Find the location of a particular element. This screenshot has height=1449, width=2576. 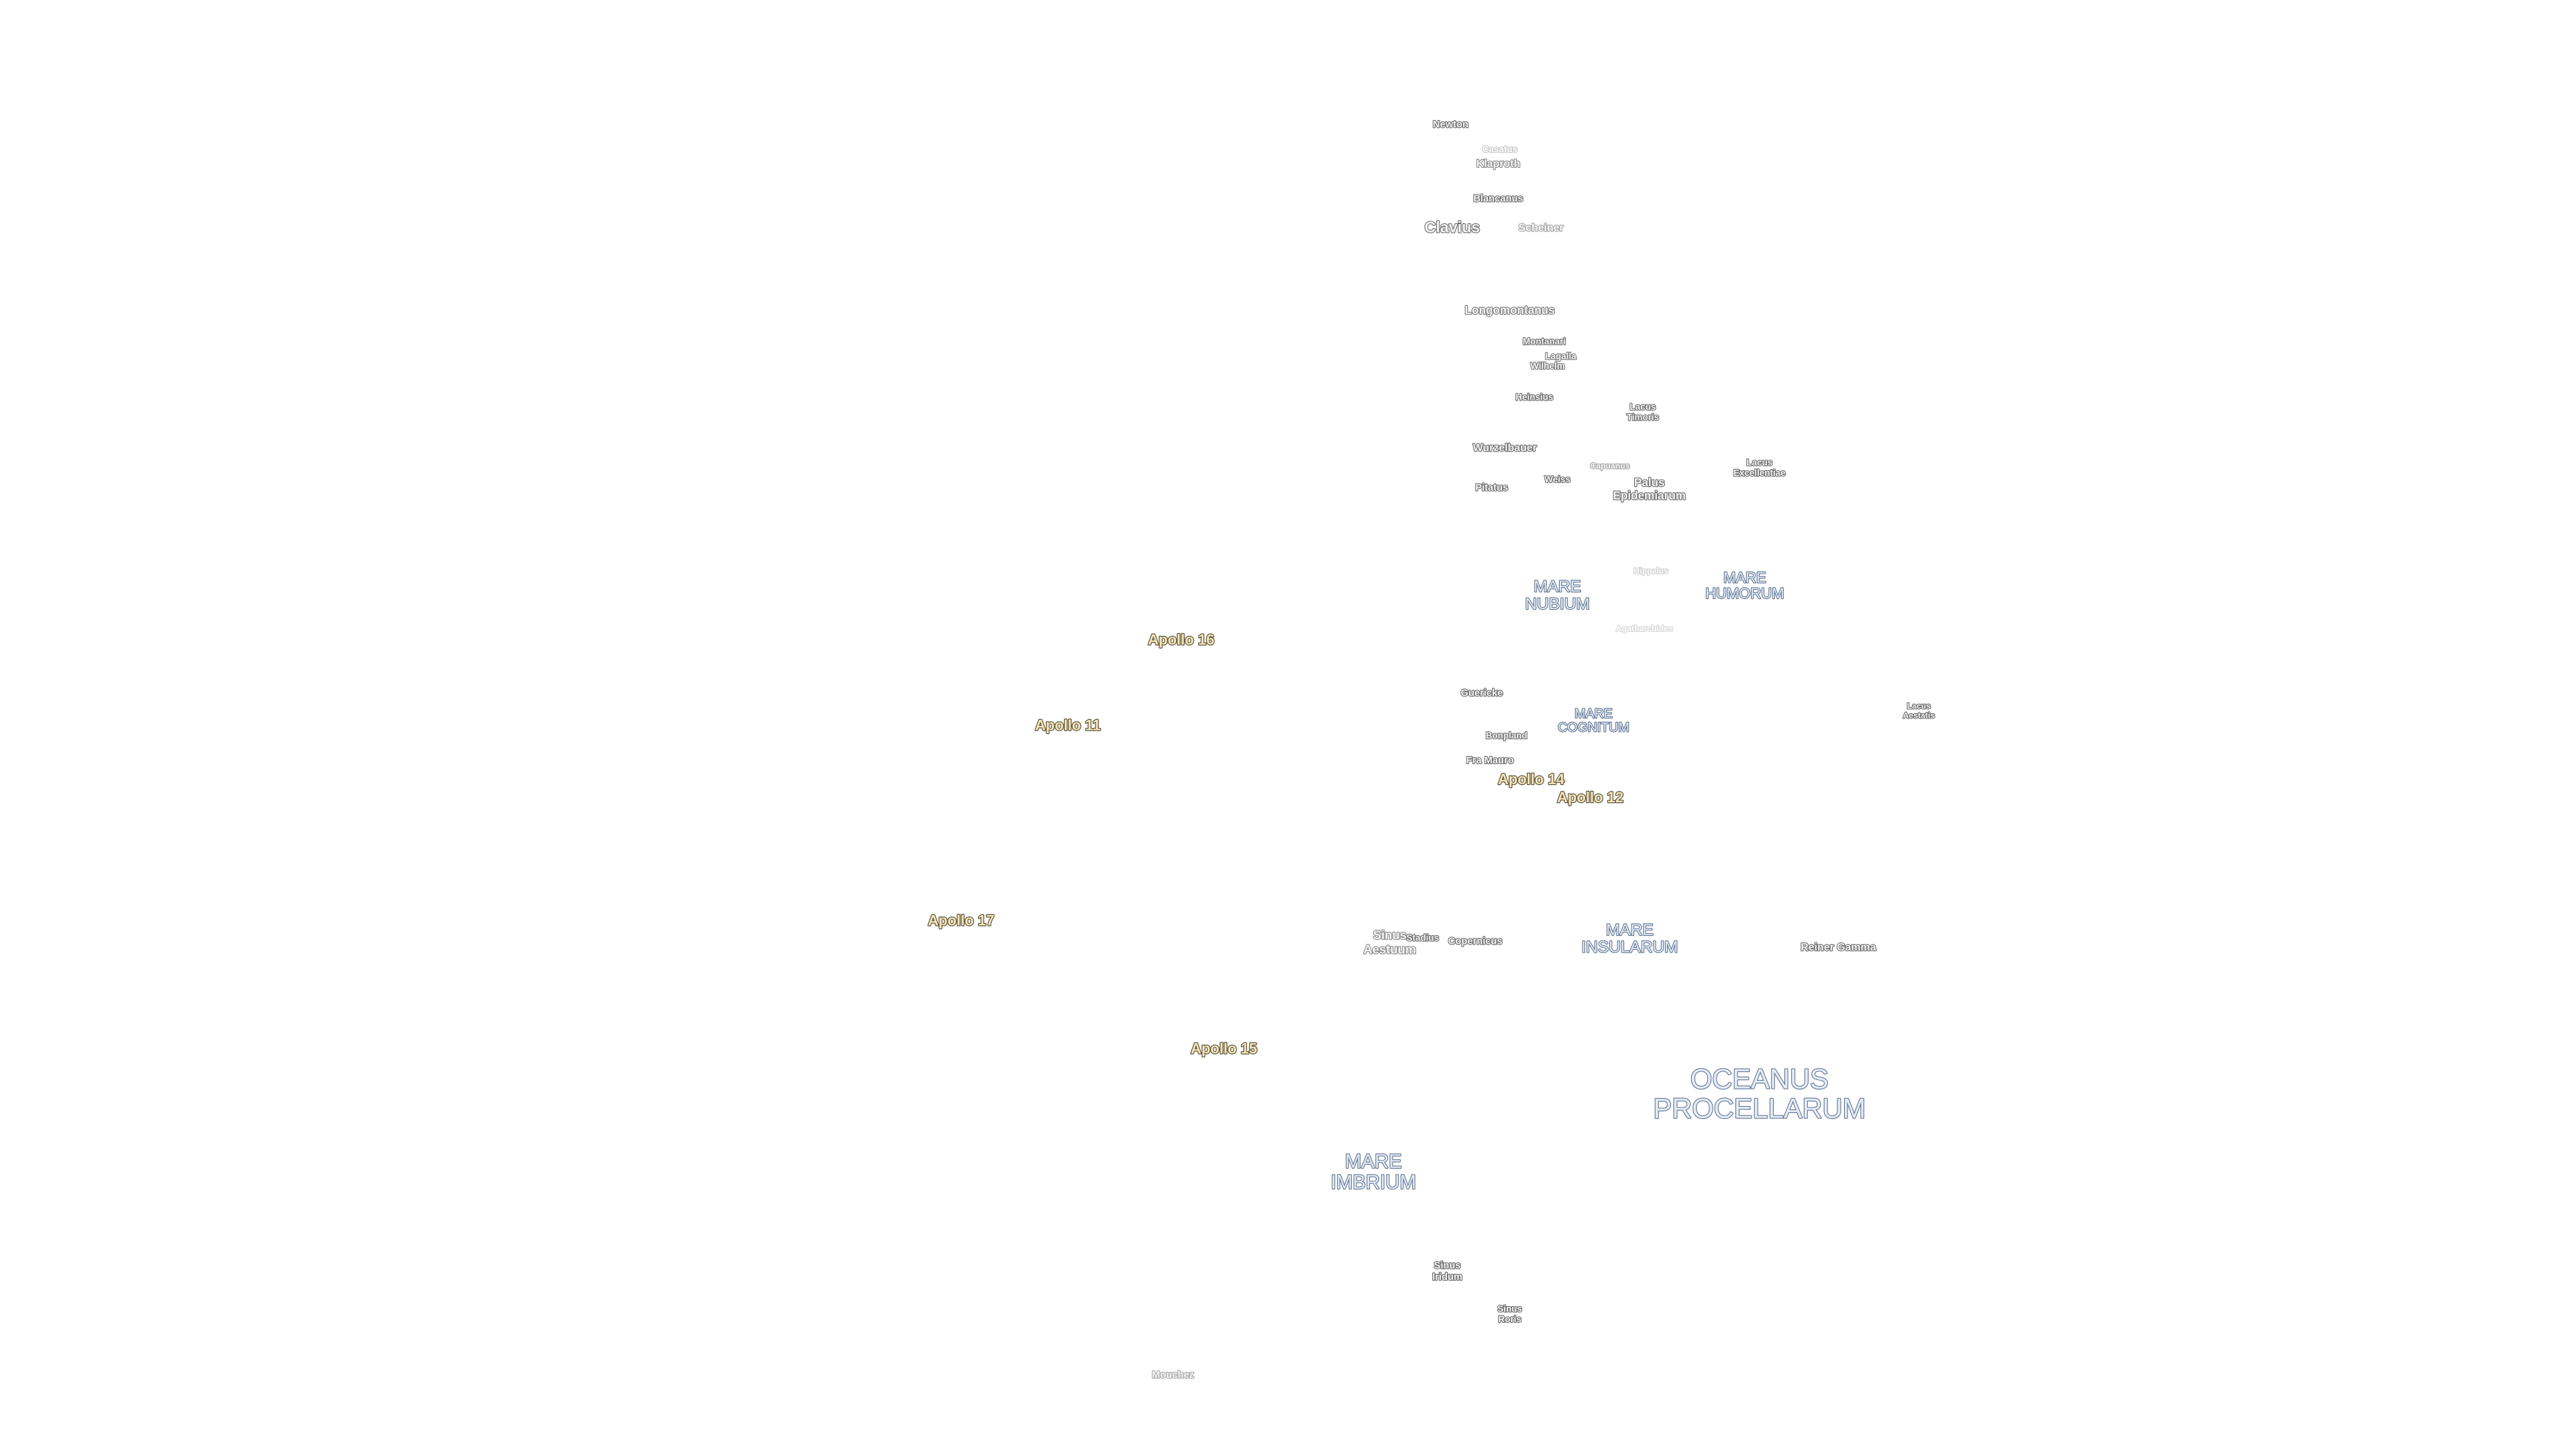

feature-label-line: Clavius is located at coordinates (1453, 227).